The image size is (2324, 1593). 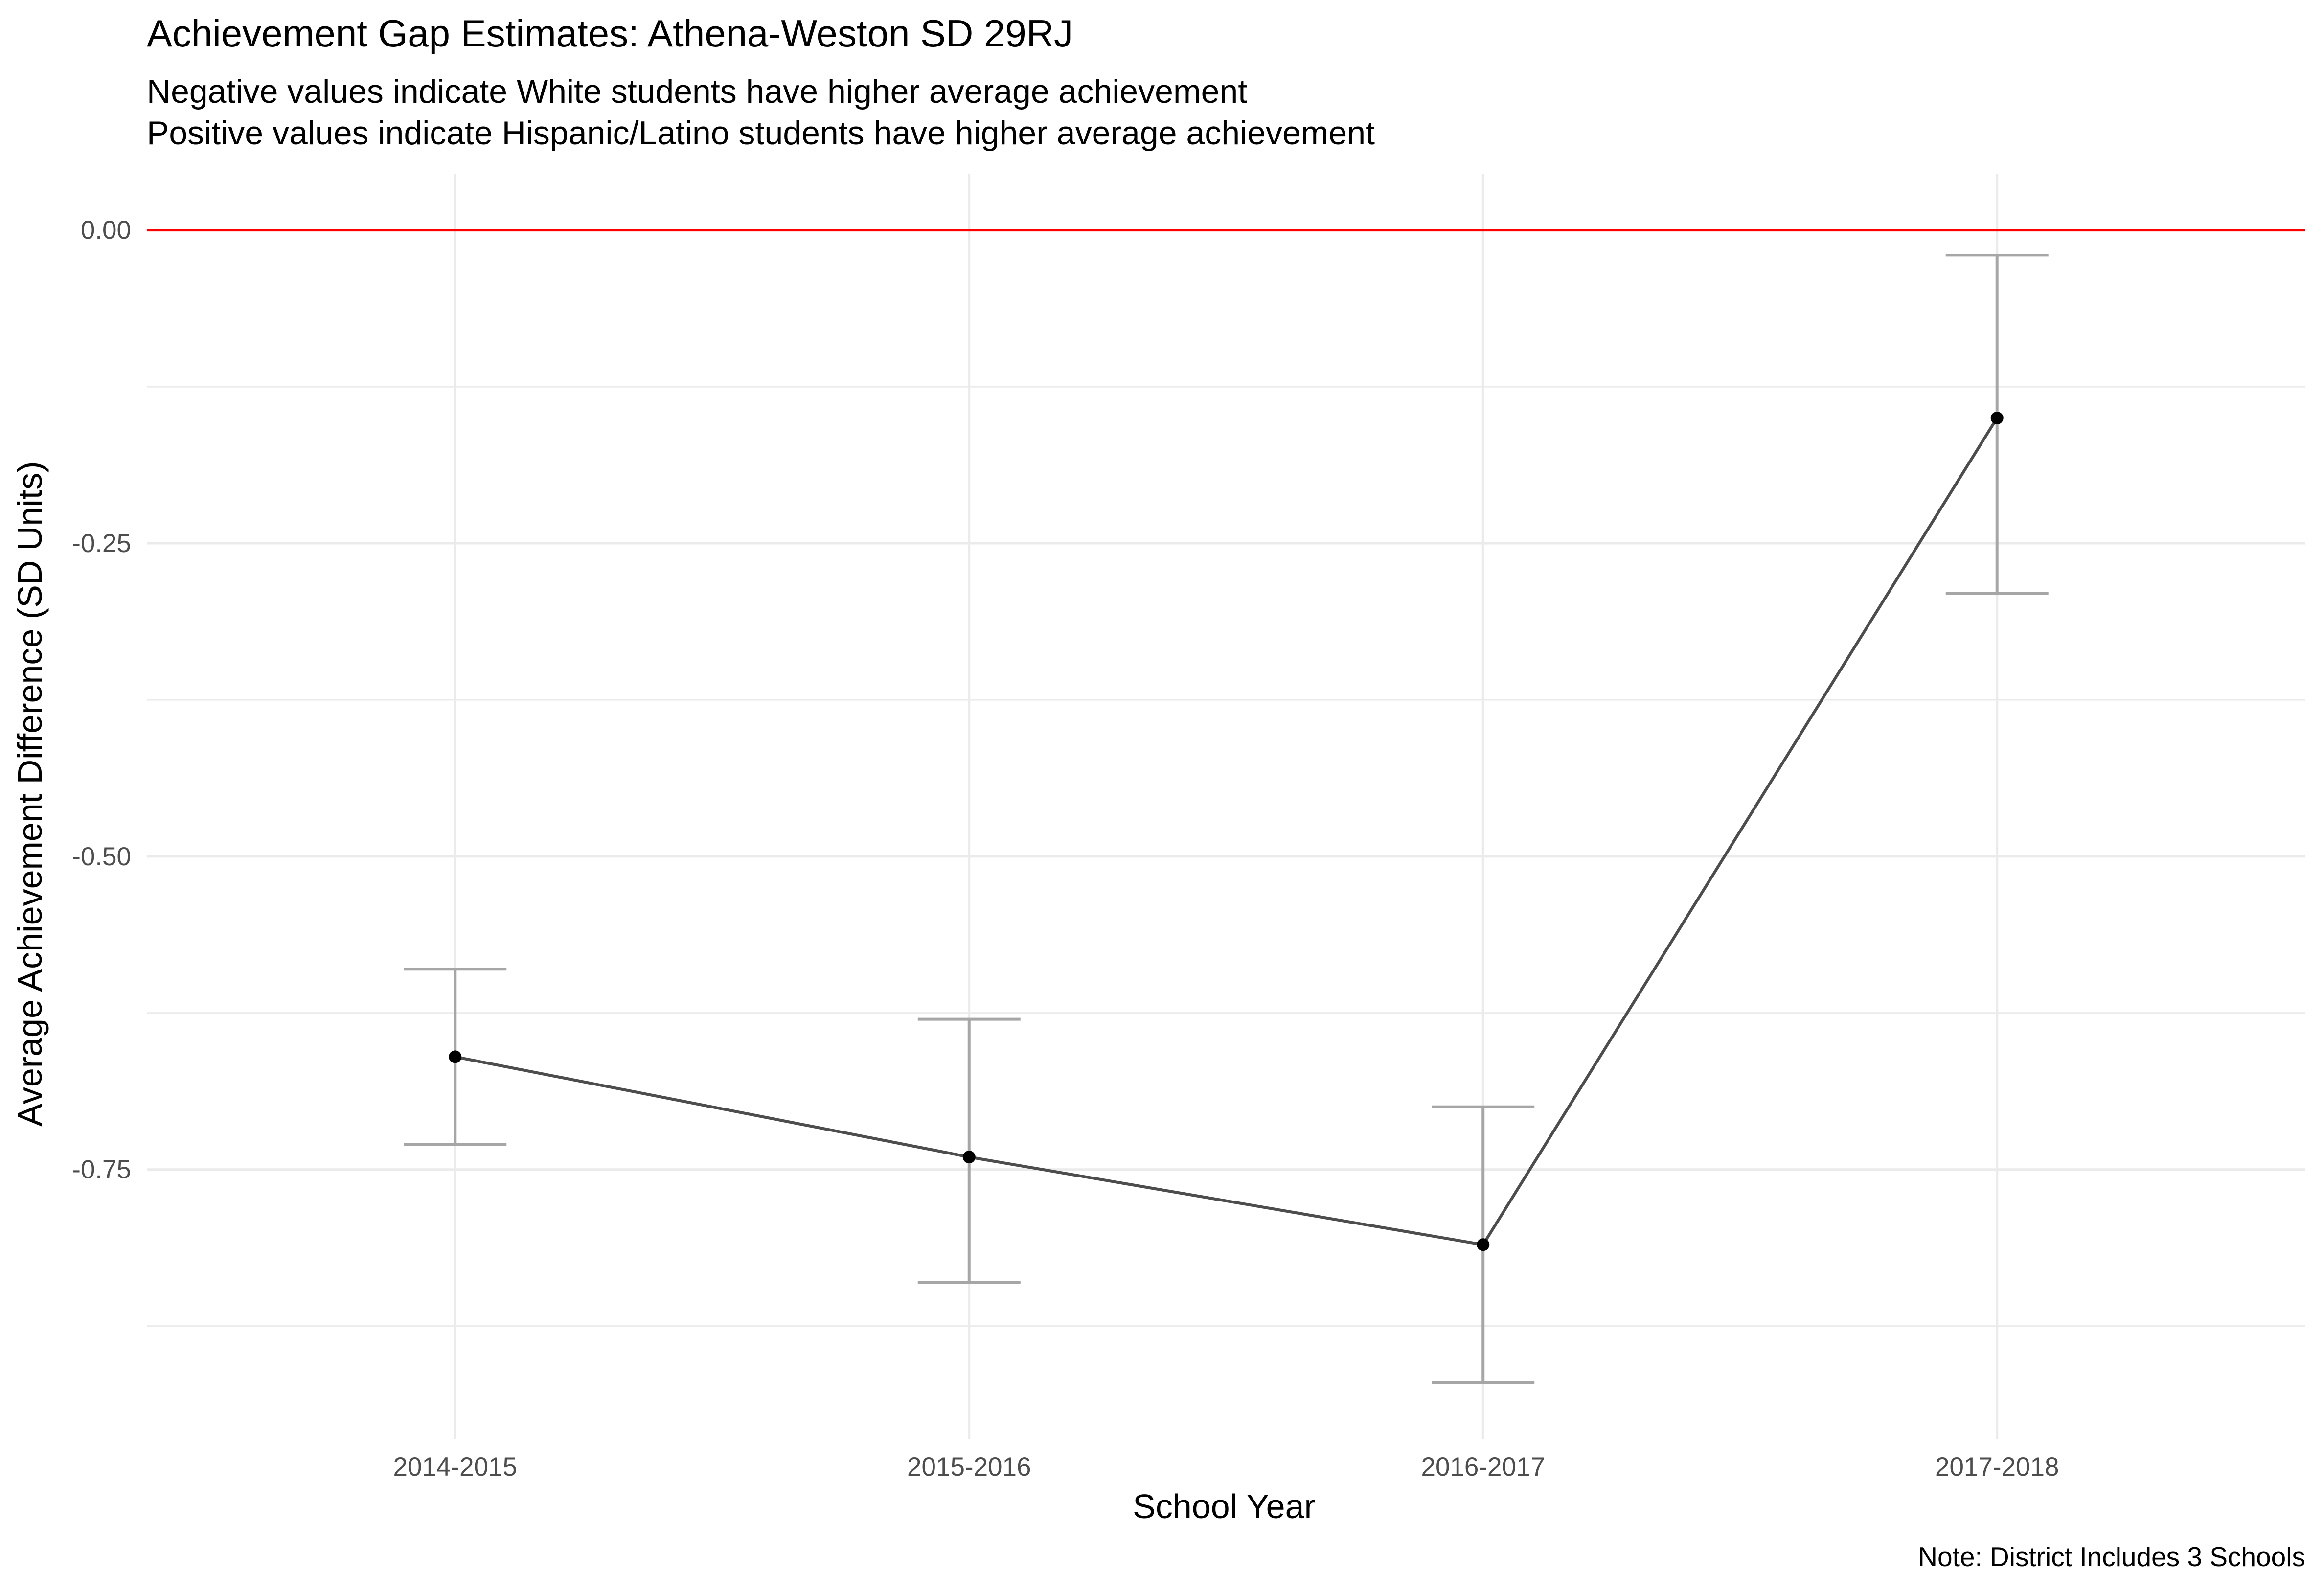 What do you see at coordinates (101, 856) in the screenshot?
I see `y-tick-label: -0.50` at bounding box center [101, 856].